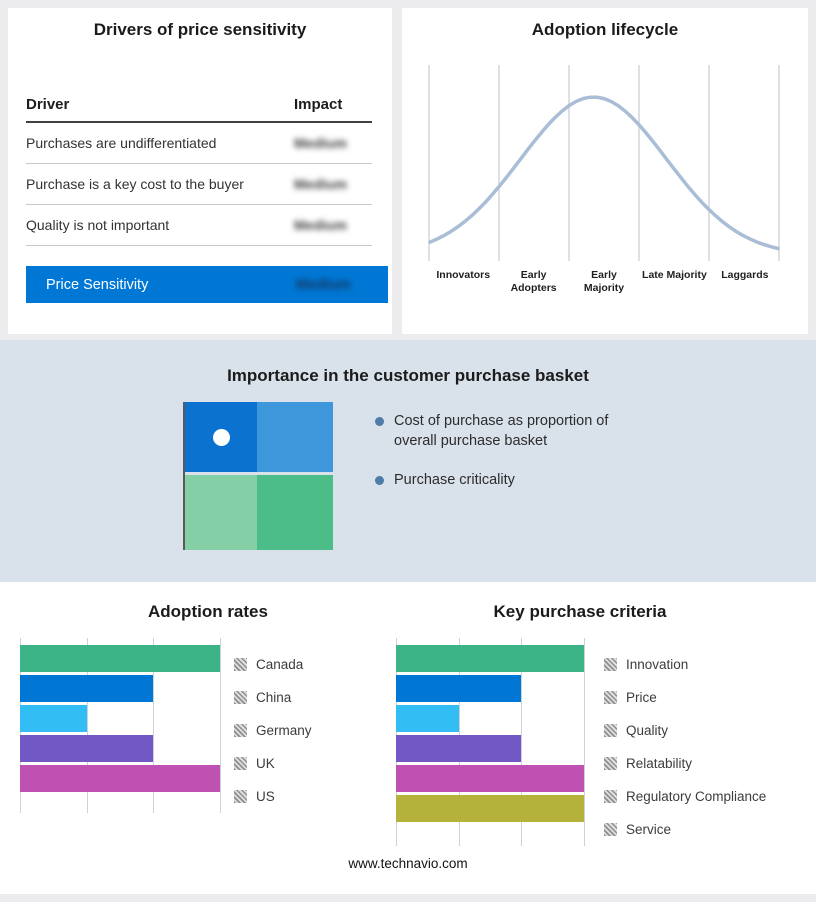 The image size is (816, 902). I want to click on legend-item-service: Service, so click(685, 829).